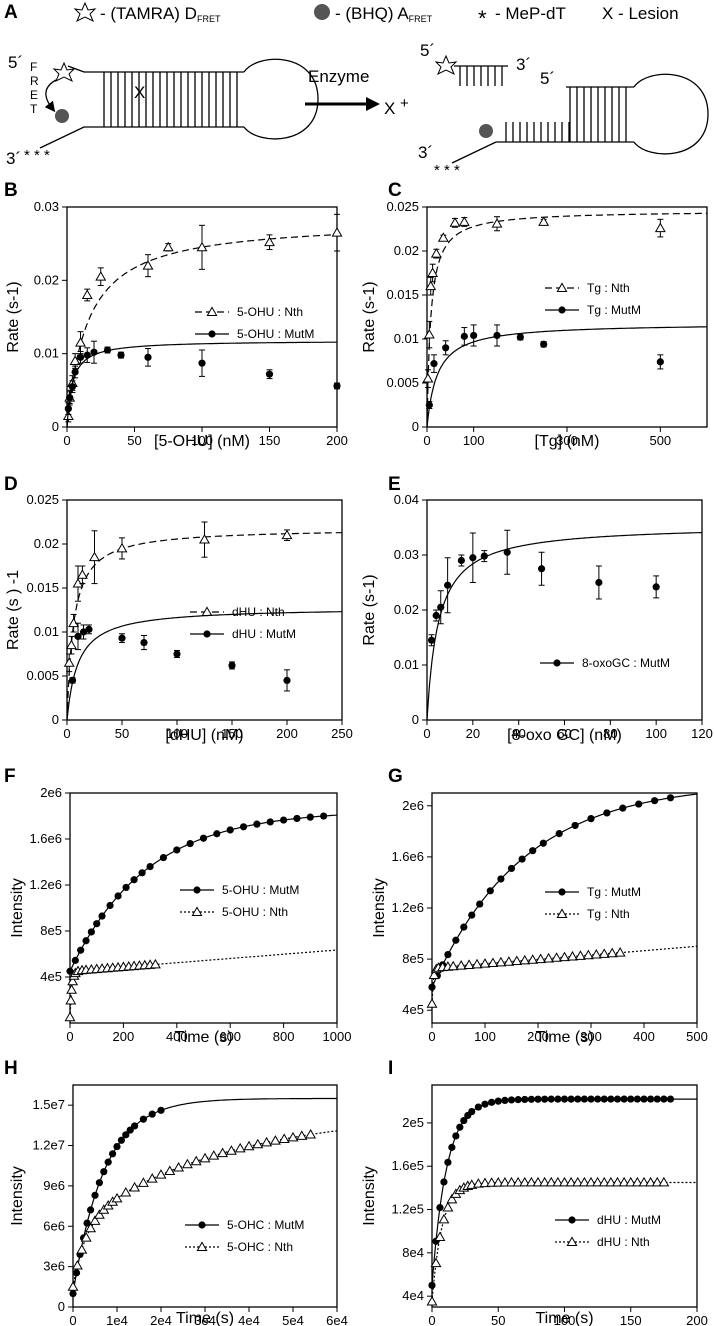  I want to click on star-donor-icon, so click(64, 72).